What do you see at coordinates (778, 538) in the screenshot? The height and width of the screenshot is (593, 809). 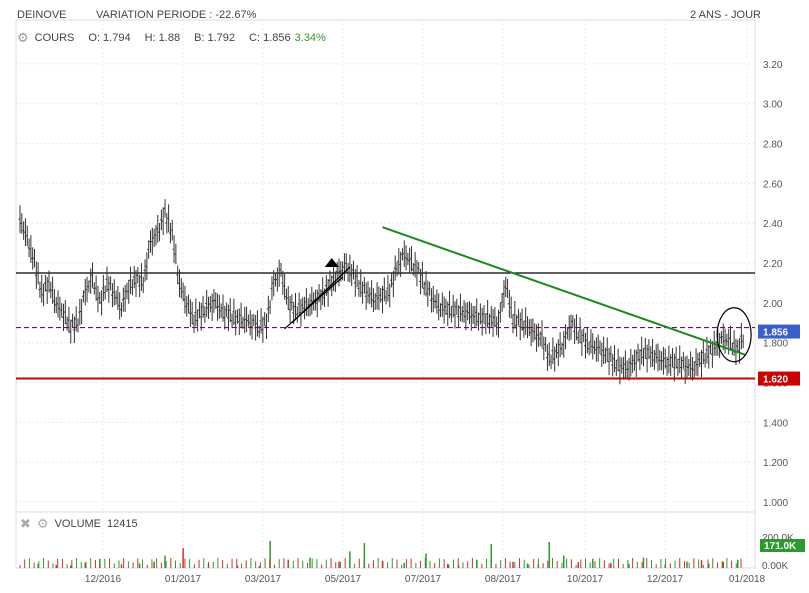 I see `volume-axis-top: 200.0K` at bounding box center [778, 538].